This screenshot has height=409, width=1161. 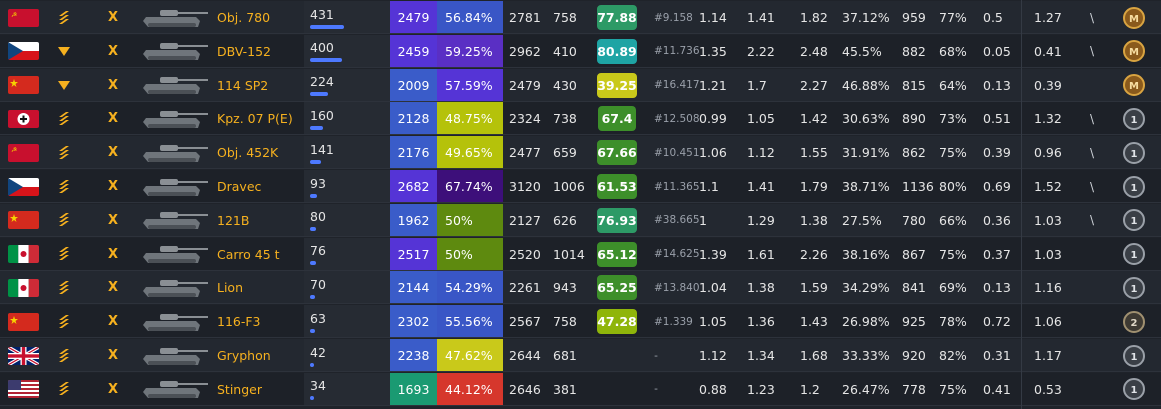 What do you see at coordinates (814, 51) in the screenshot?
I see `stat-ratio: 2.48` at bounding box center [814, 51].